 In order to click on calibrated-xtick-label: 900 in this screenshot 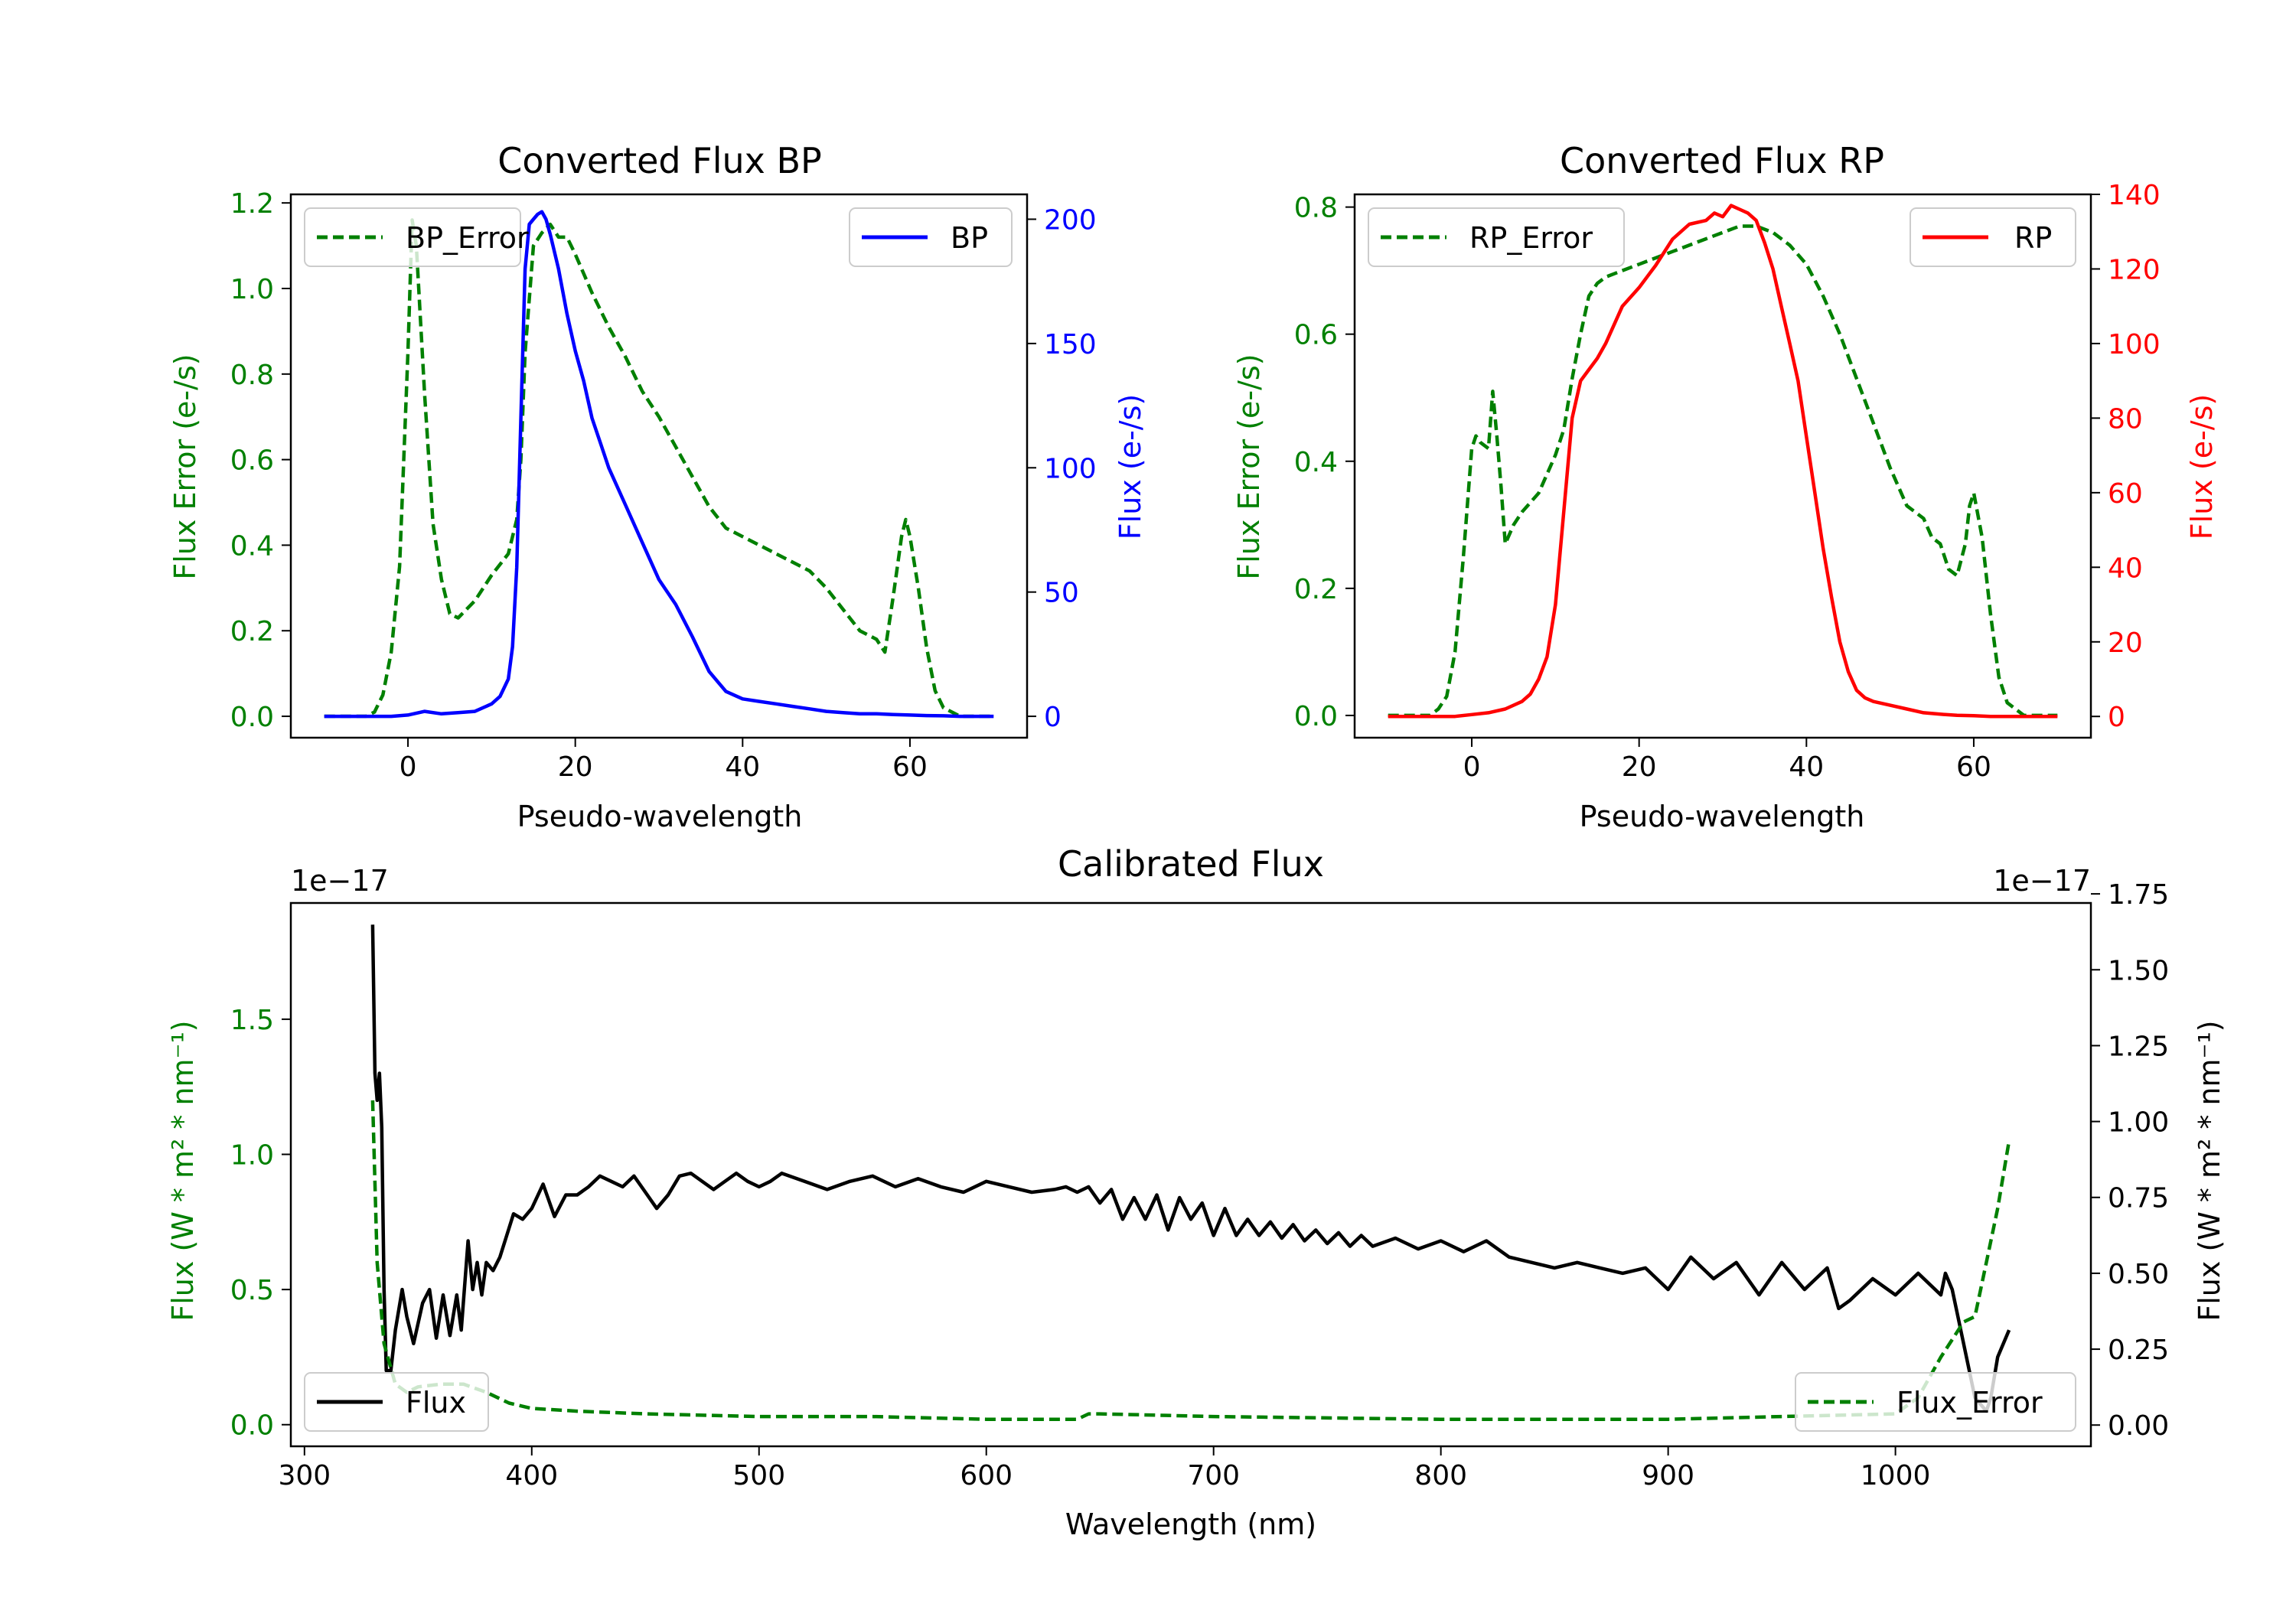, I will do `click(1668, 1476)`.